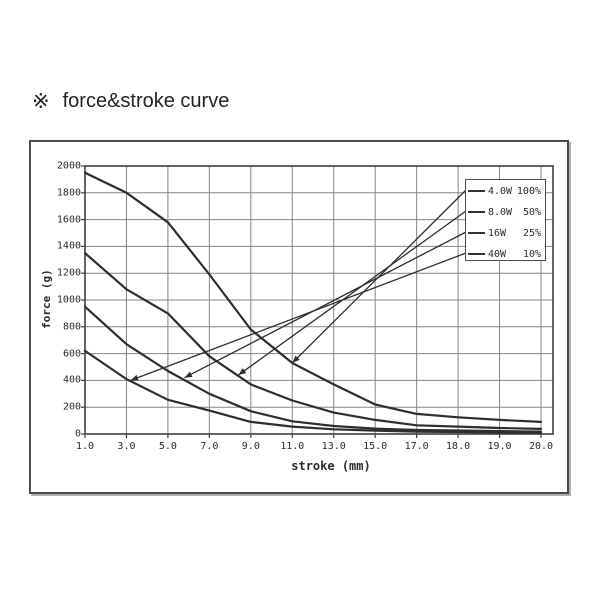  I want to click on legend-percentage: 100%, so click(528, 191).